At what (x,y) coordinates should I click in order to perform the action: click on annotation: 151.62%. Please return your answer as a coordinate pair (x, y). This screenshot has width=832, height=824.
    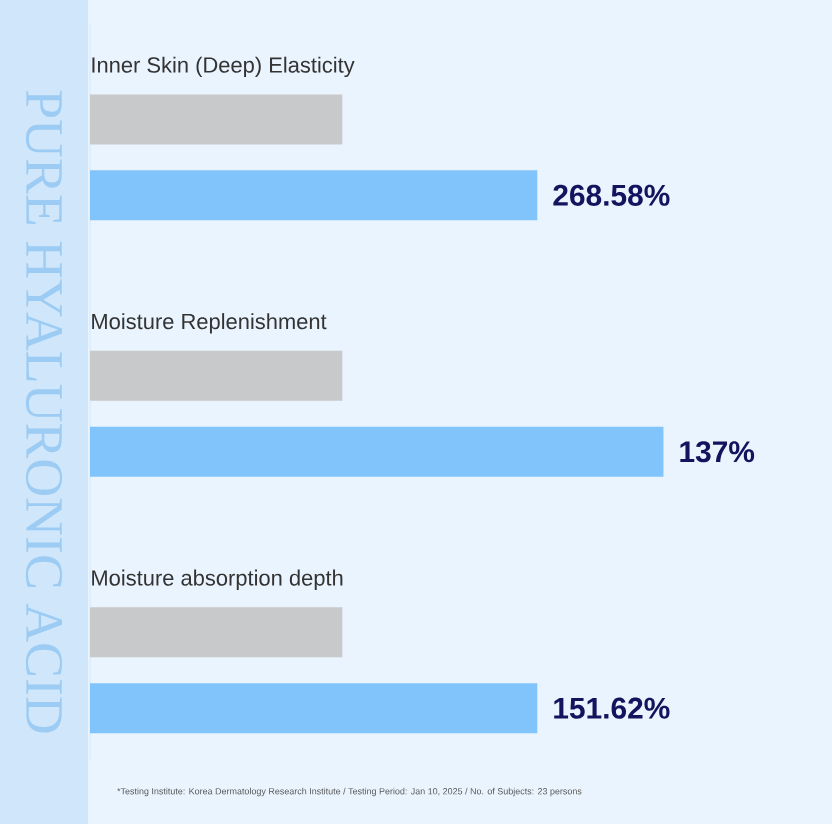
    Looking at the image, I should click on (612, 708).